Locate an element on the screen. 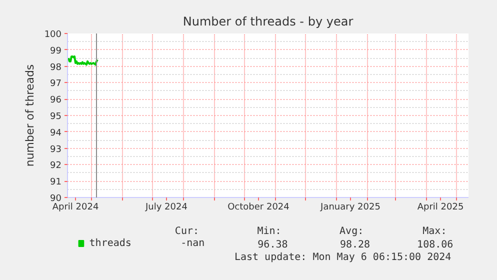 The height and width of the screenshot is (280, 497). y-tick-label: 91 is located at coordinates (56, 183).